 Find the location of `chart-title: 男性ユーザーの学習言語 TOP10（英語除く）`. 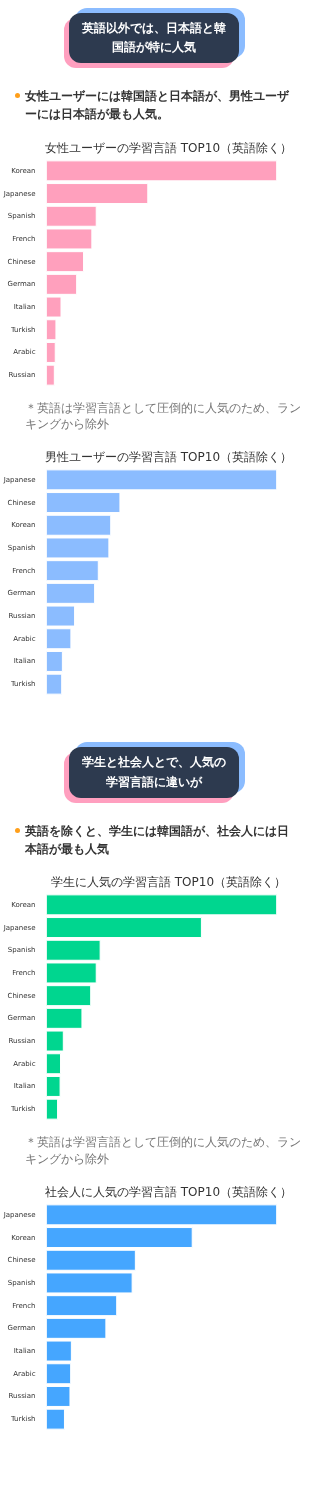

chart-title: 男性ユーザーの学習言語 TOP10（英語除く） is located at coordinates (168, 456).